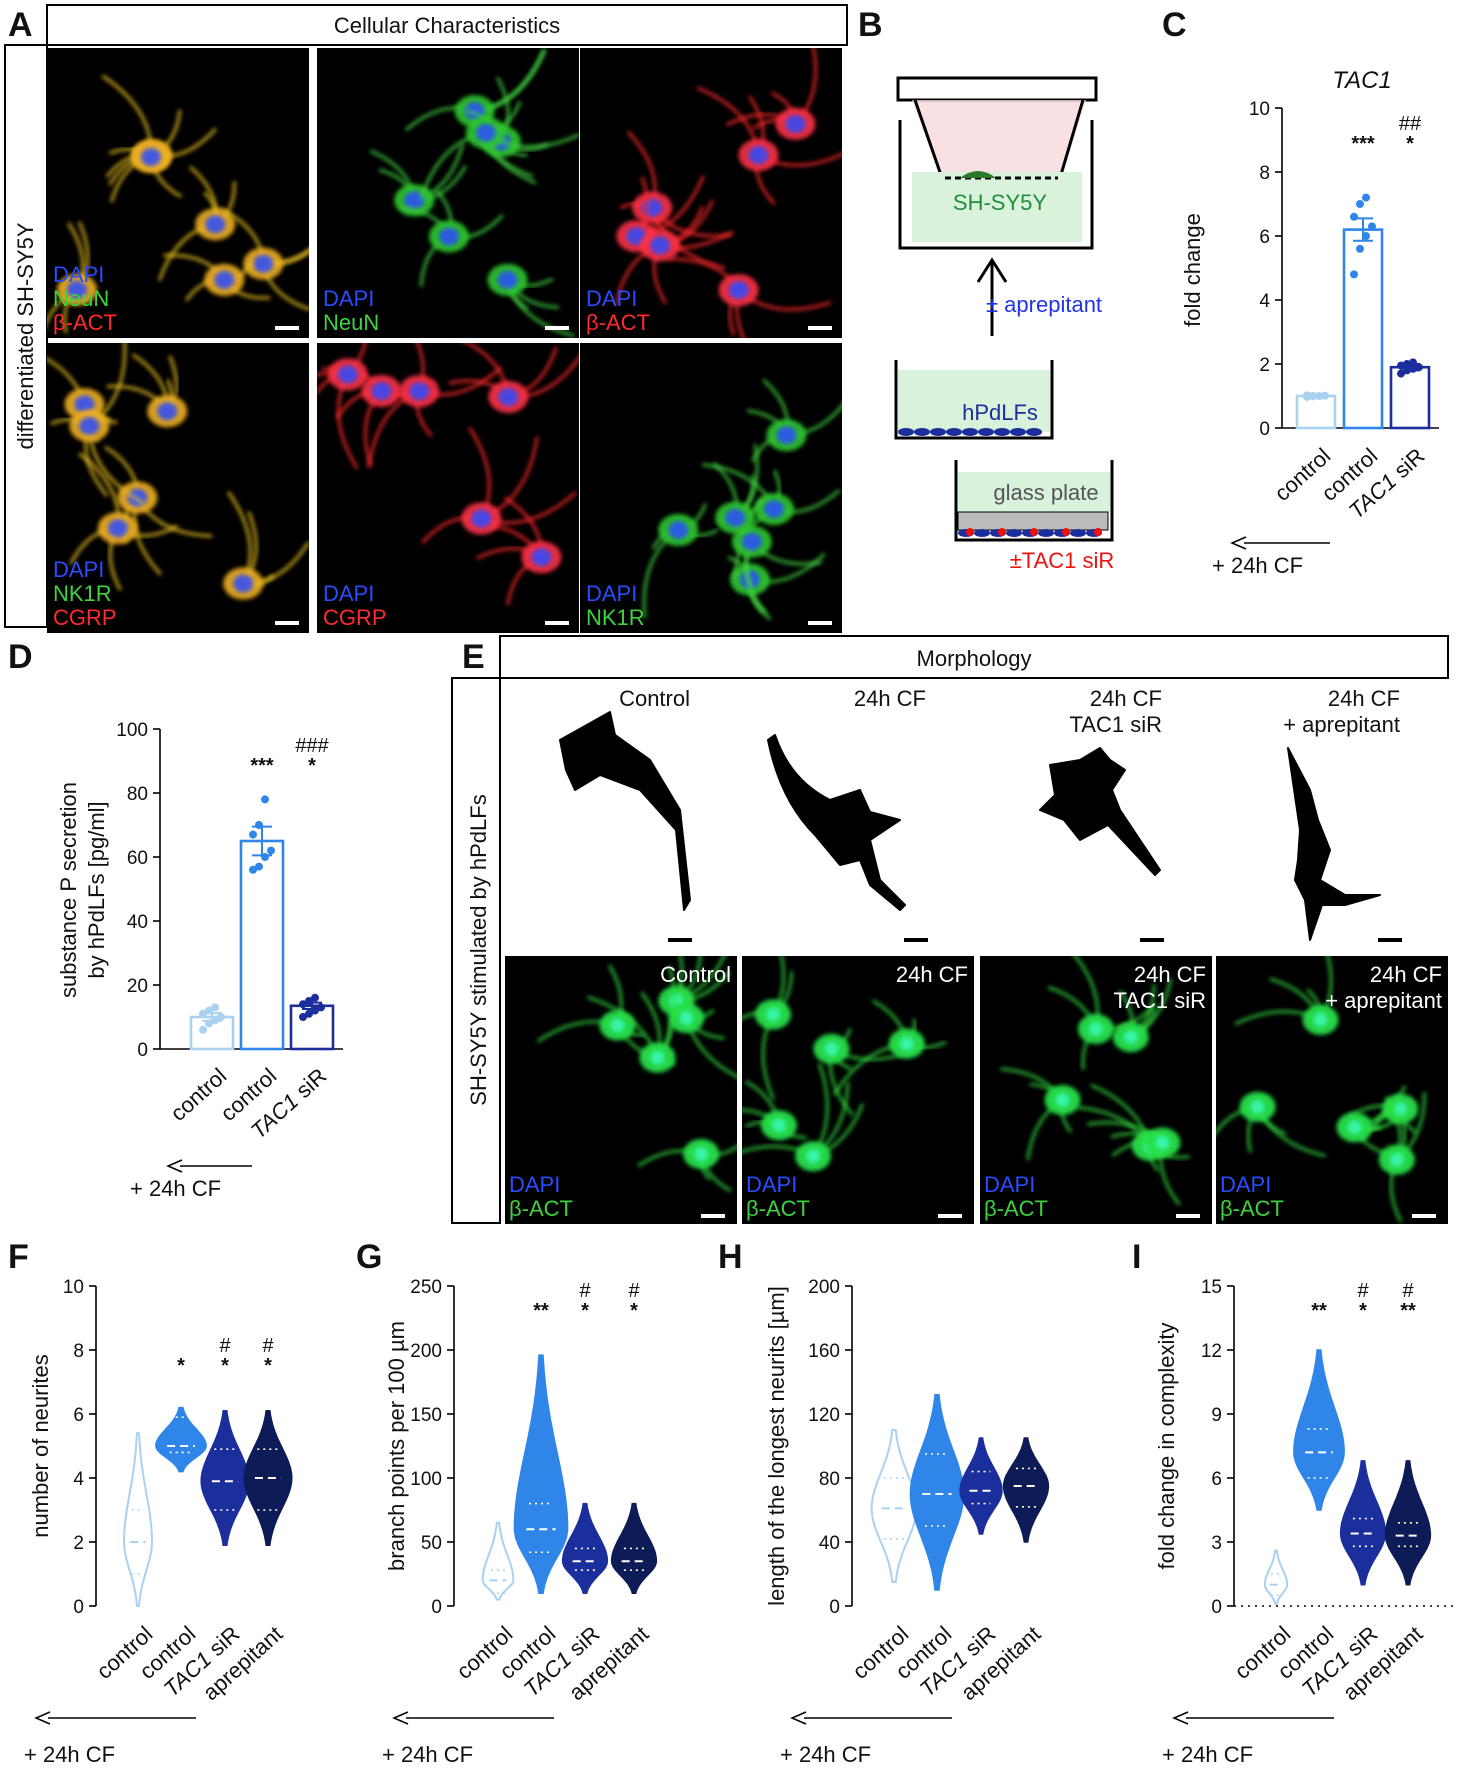  I want to click on panel-a-header-box, so click(447, 25).